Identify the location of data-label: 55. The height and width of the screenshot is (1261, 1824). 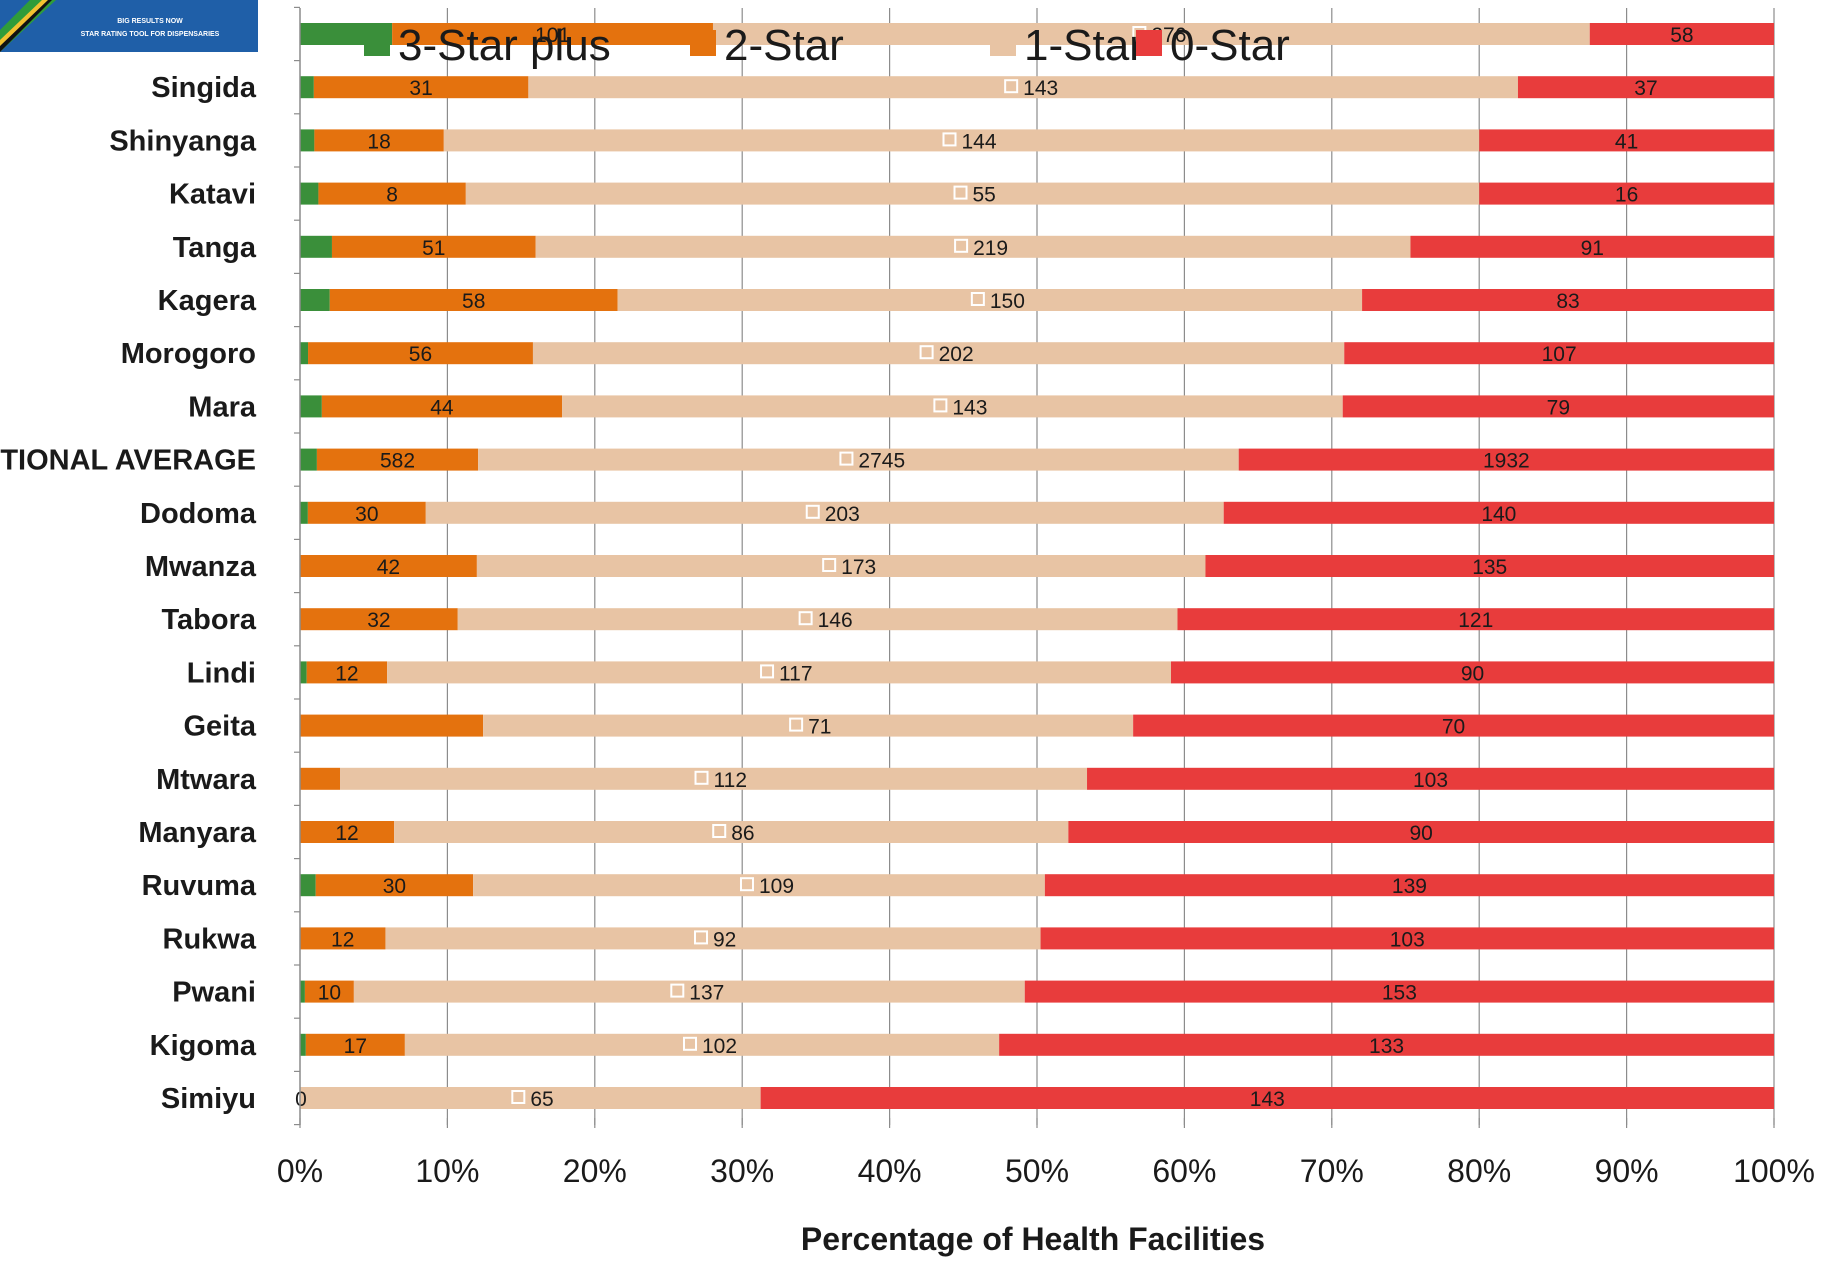
(984, 195).